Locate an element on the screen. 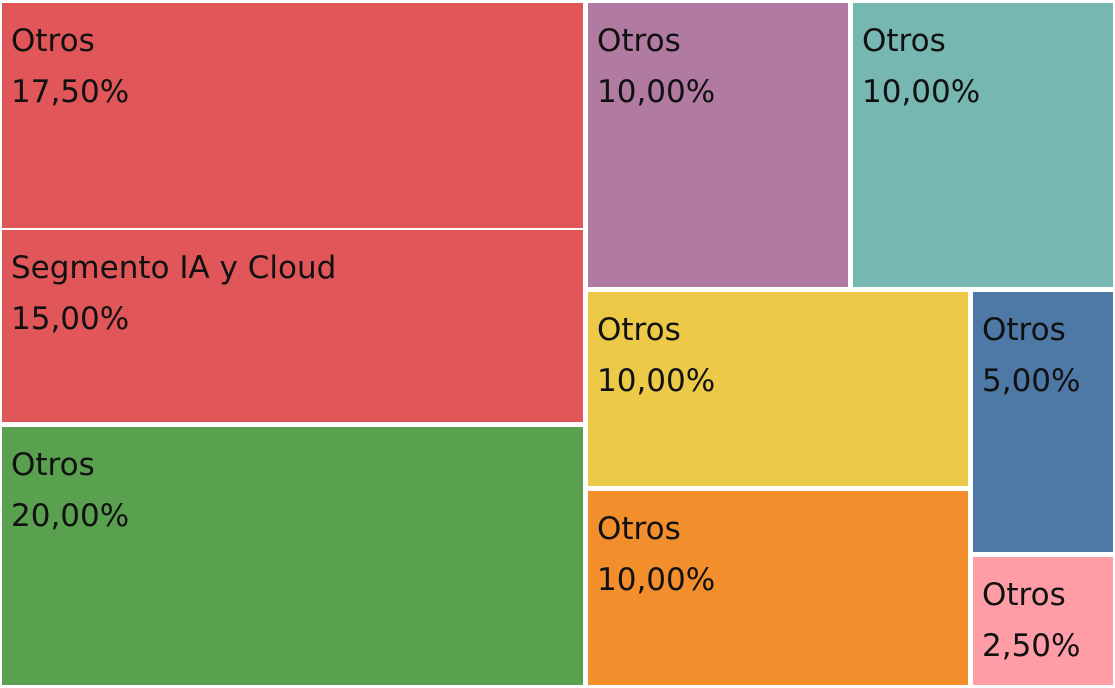 This screenshot has width=1115, height=688. tile-value: 15,00% is located at coordinates (70, 319).